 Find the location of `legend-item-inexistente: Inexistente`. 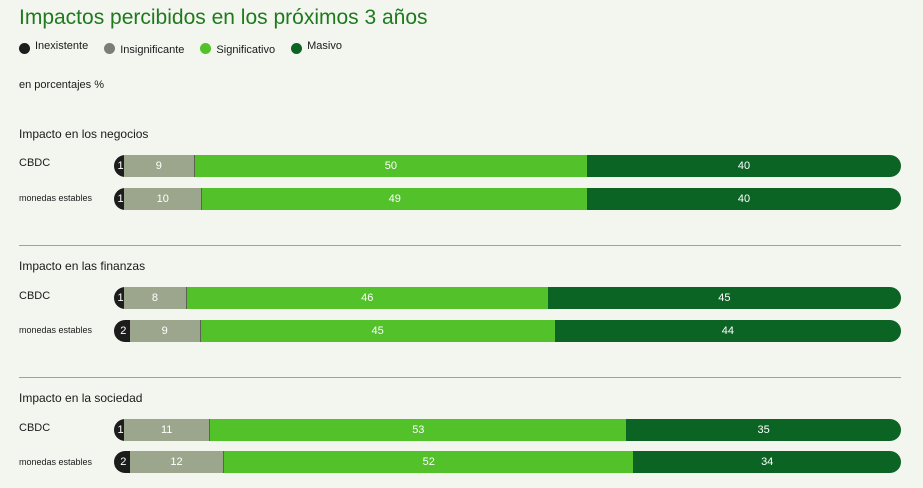

legend-item-inexistente: Inexistente is located at coordinates (54, 47).